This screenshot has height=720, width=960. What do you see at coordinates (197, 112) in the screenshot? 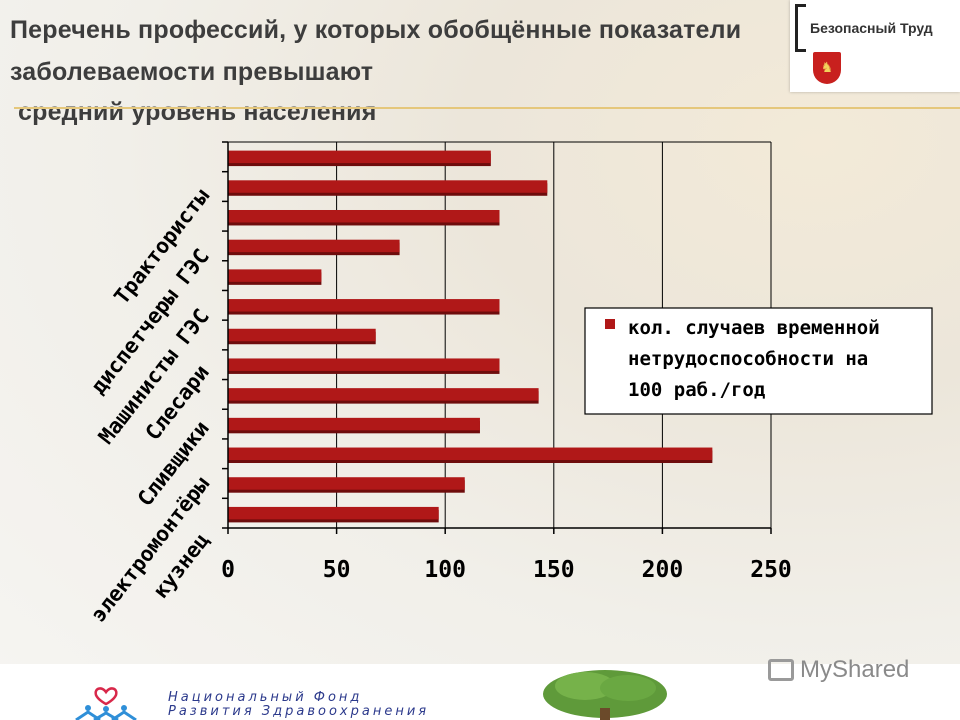
I see `slide-title-line-3: средний уровень населения` at bounding box center [197, 112].